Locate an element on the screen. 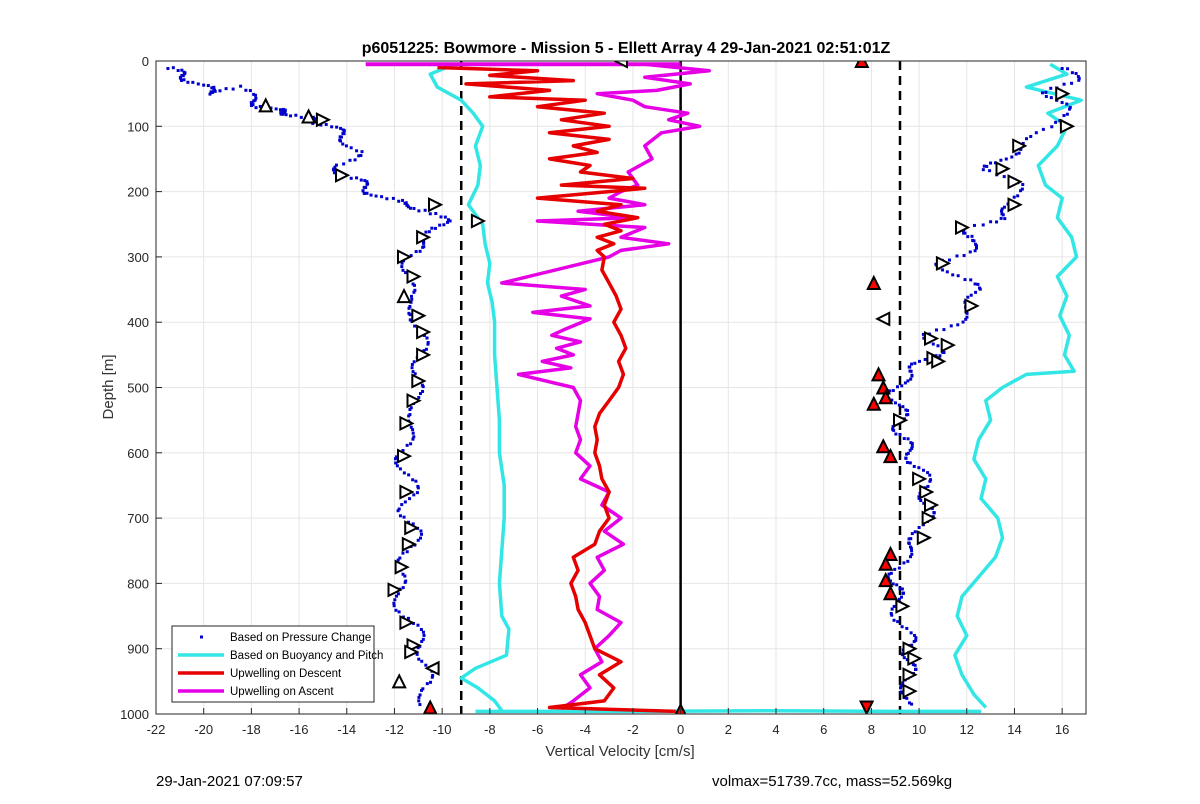  legend-label: Upwelling on Ascent is located at coordinates (282, 692).